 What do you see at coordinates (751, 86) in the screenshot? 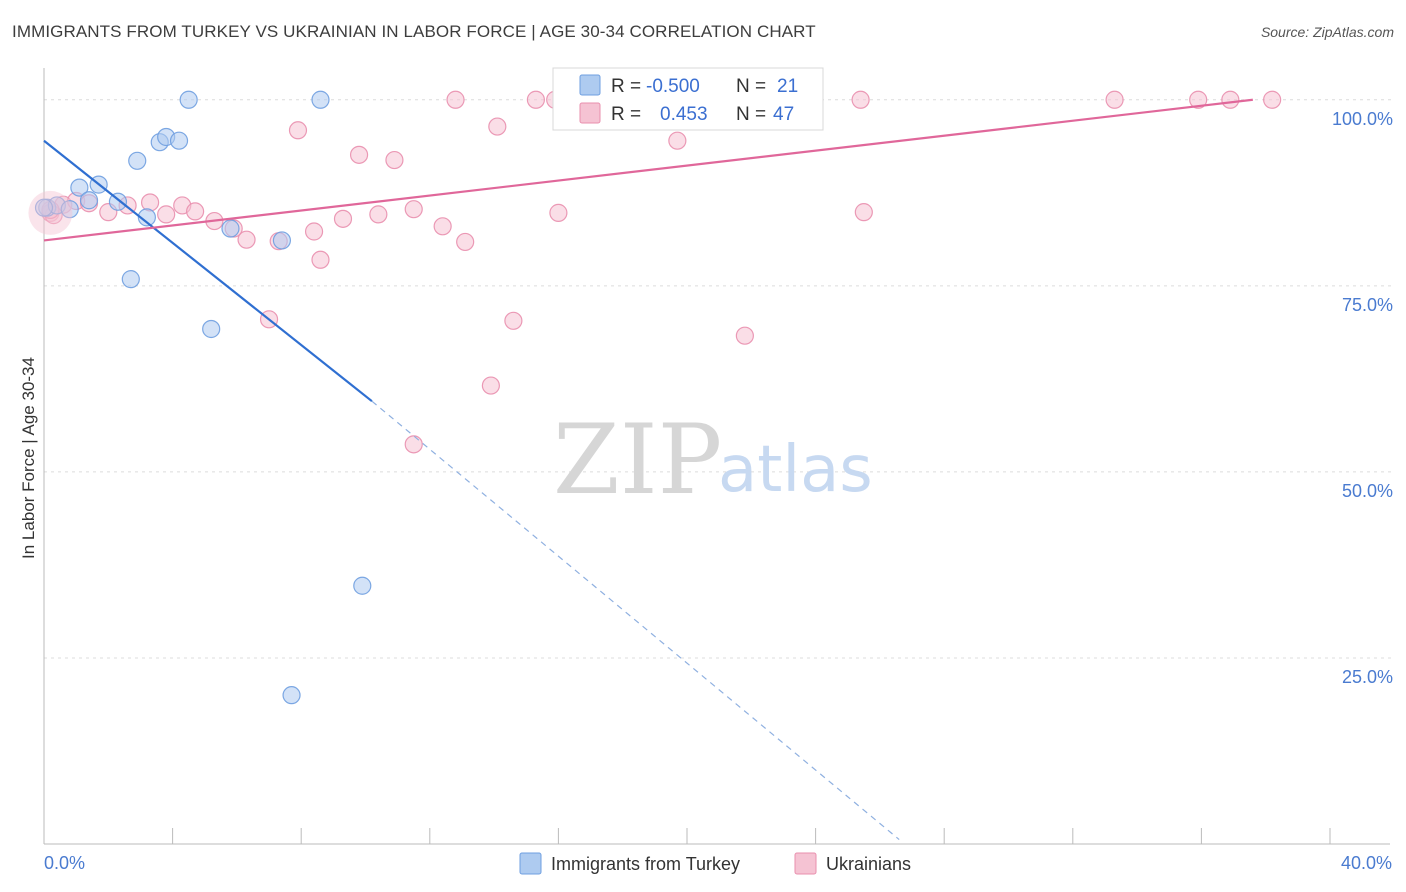
I see `legend-n-label-turkey: N =` at bounding box center [751, 86].